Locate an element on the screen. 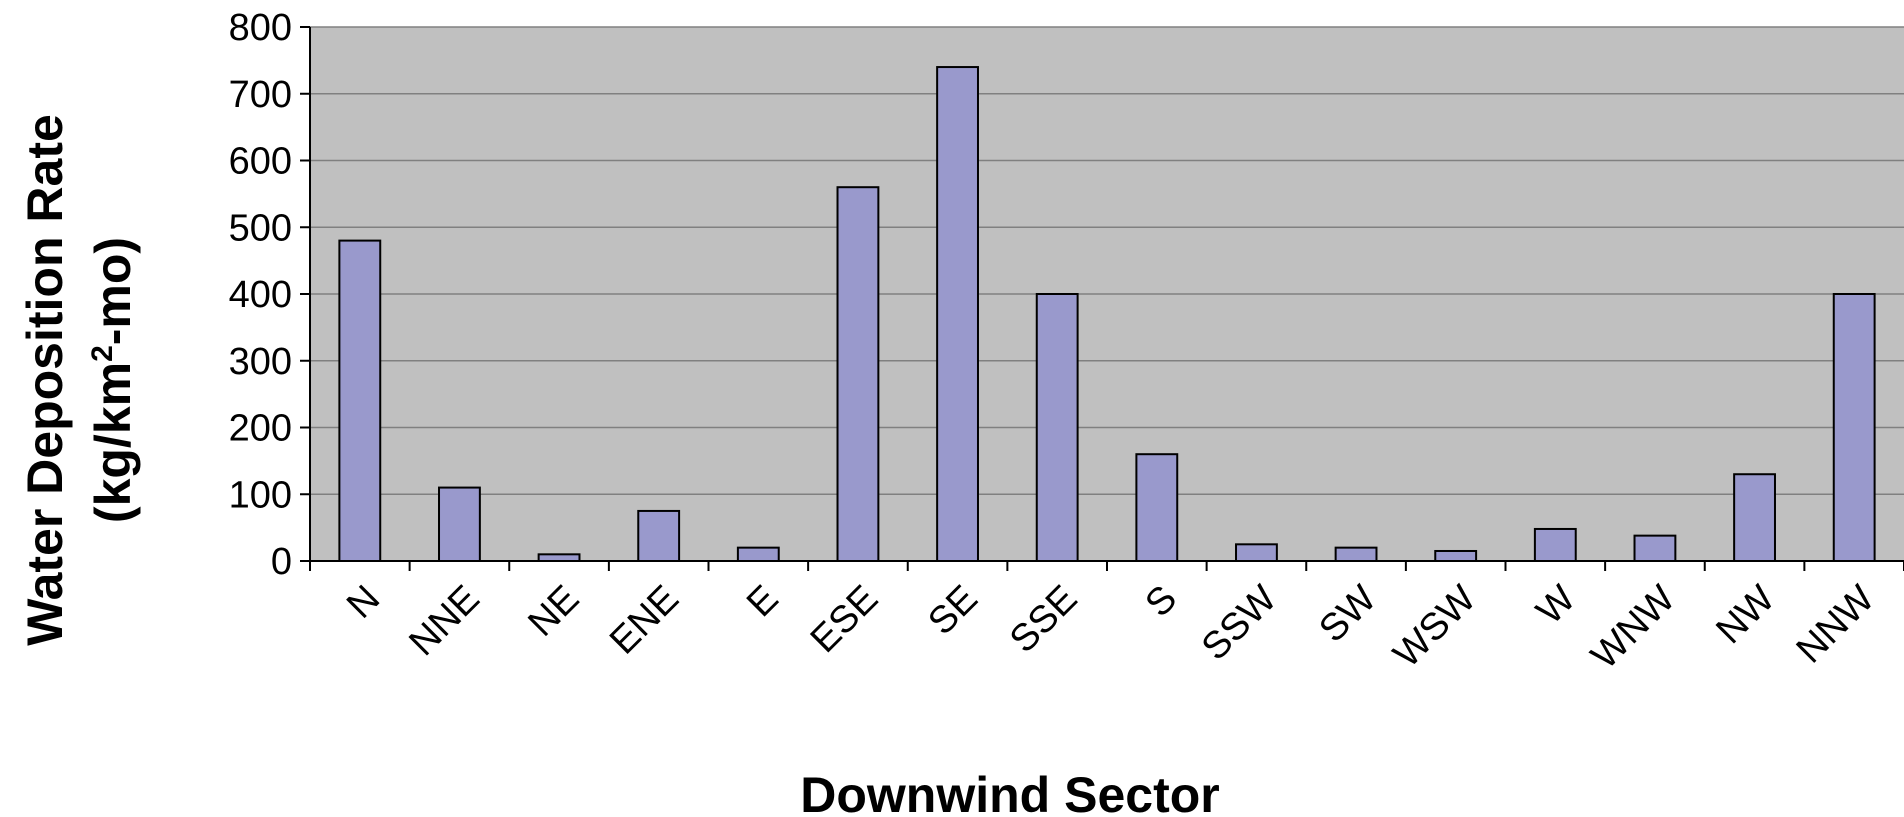 Image resolution: width=1904 pixels, height=817 pixels. bar-wnw is located at coordinates (1655, 548).